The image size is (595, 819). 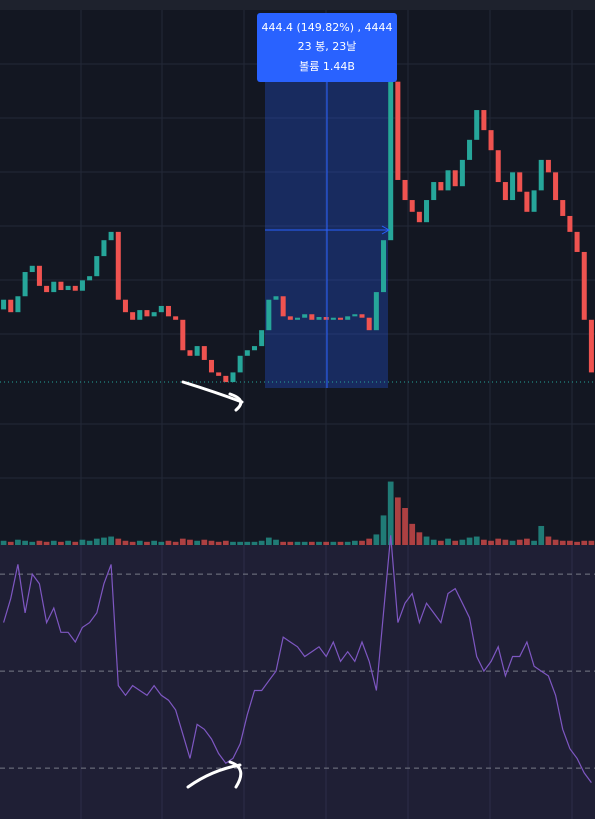 I want to click on tooltip-bars: 23 봉, 23날, so click(x=327, y=46).